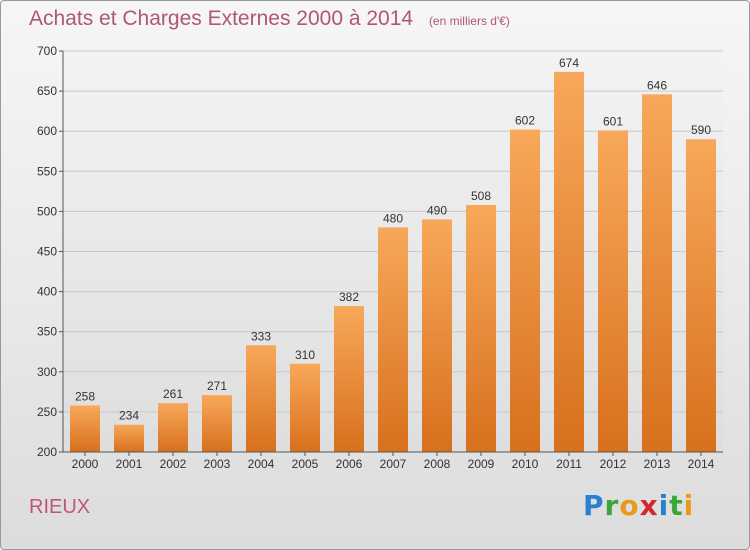 Image resolution: width=750 pixels, height=550 pixels. I want to click on y-tick-label: 450, so click(47, 252).